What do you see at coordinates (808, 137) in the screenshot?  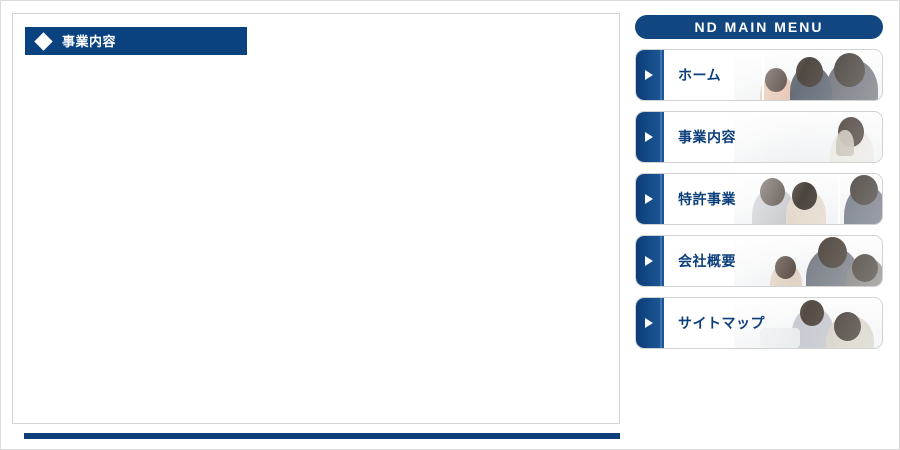 I see `businesswoman-office-photo` at bounding box center [808, 137].